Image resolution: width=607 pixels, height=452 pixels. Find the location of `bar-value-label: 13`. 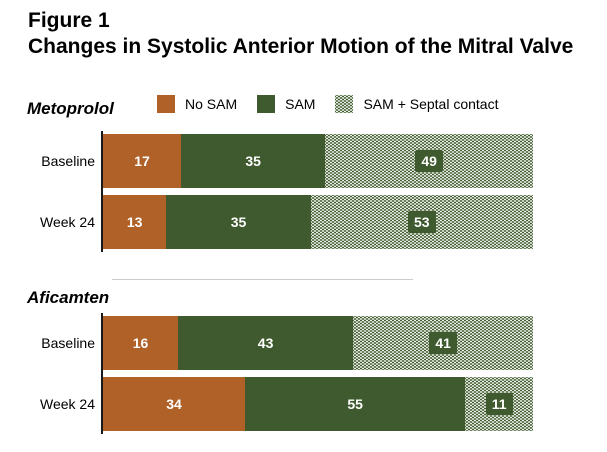

bar-value-label: 13 is located at coordinates (134, 222).